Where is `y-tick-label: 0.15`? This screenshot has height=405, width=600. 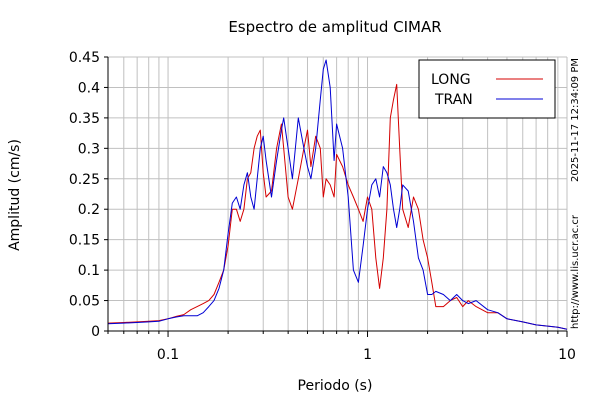
y-tick-label: 0.15 is located at coordinates (84, 241).